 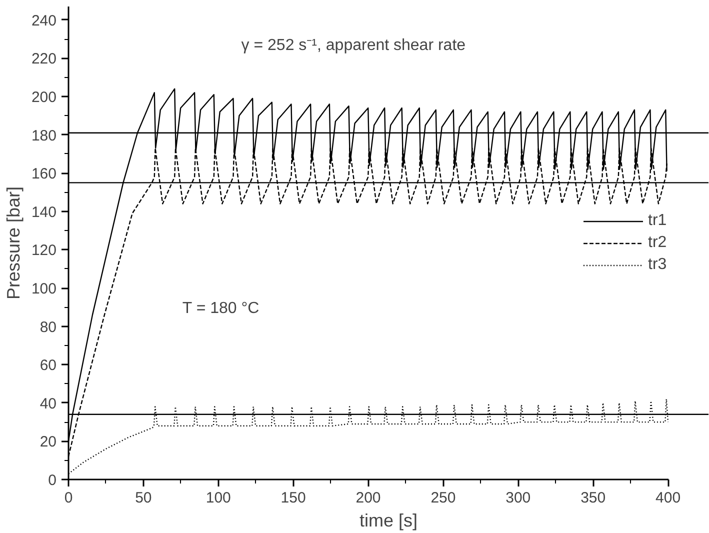 I want to click on y-tick-label: 160, so click(x=44, y=174).